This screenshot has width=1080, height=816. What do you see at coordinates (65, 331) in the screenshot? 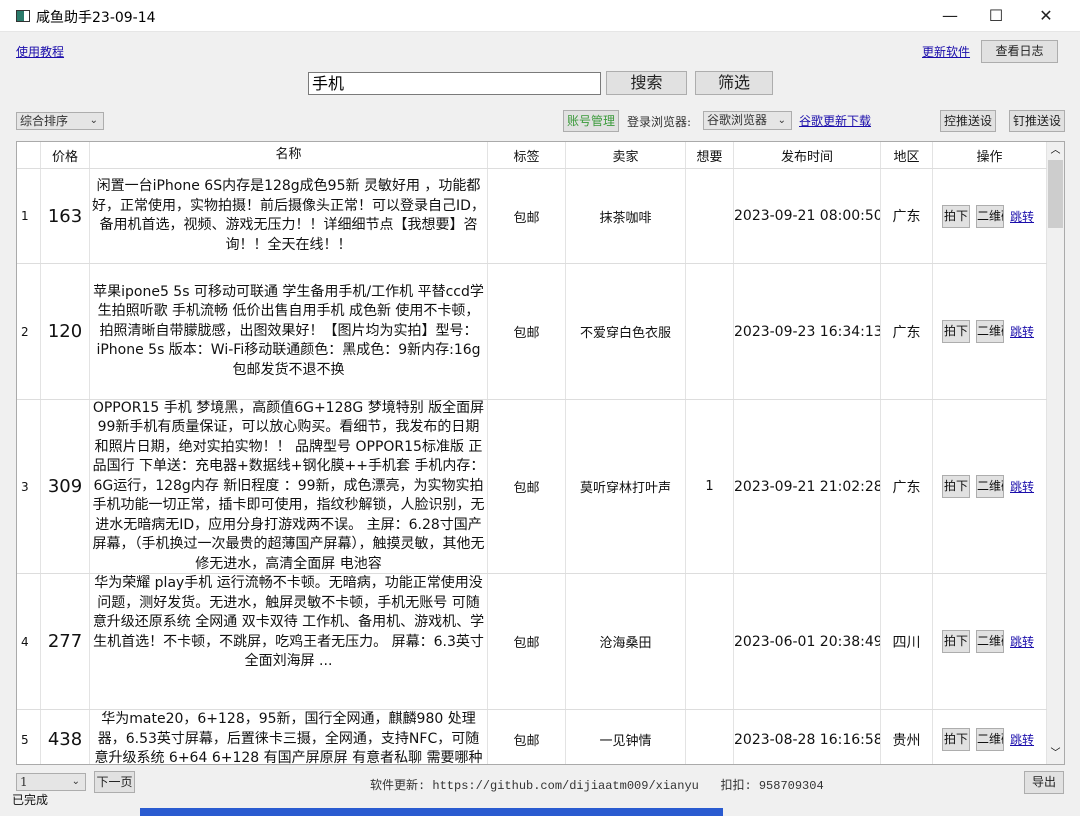
I see `price: 120` at bounding box center [65, 331].